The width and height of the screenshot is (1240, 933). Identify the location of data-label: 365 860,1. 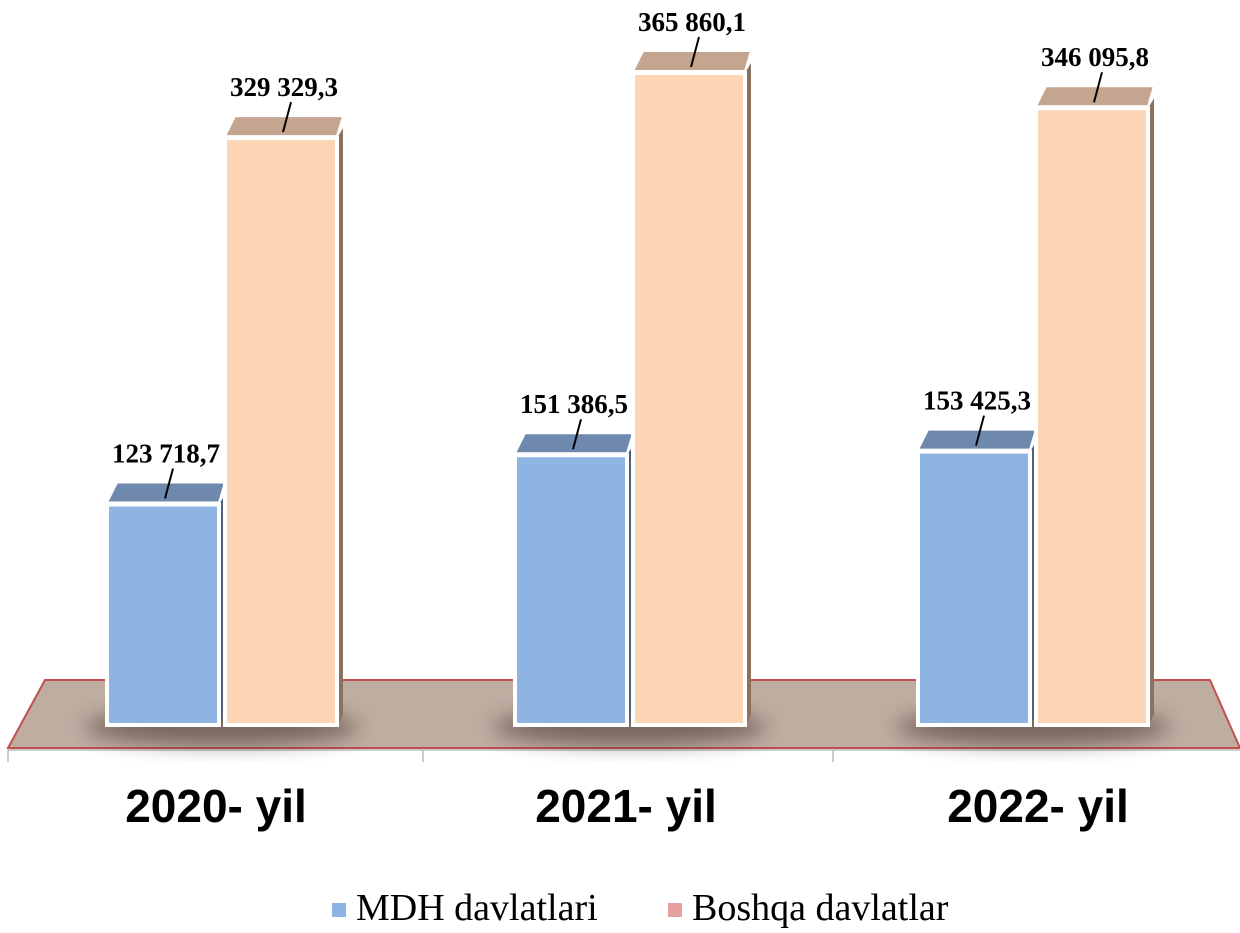
(692, 22).